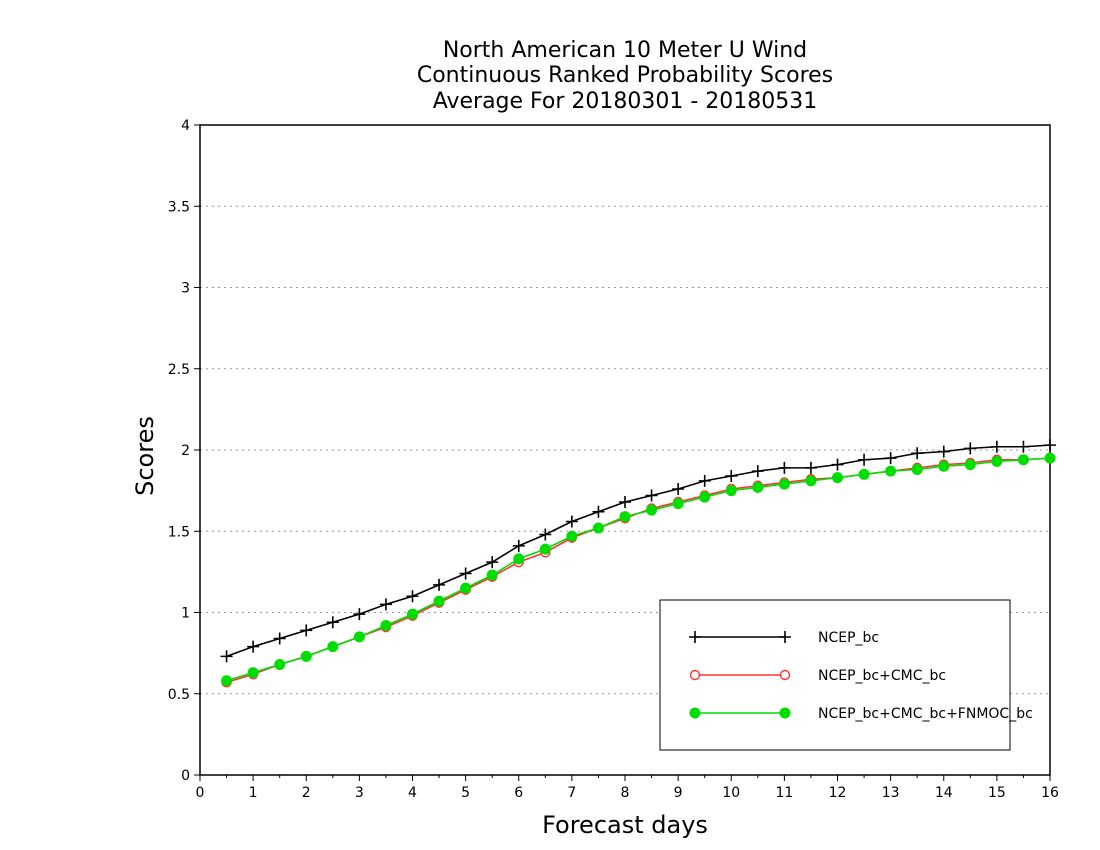  Describe the element at coordinates (625, 825) in the screenshot. I see `x-axis-label: Forecast days` at that location.